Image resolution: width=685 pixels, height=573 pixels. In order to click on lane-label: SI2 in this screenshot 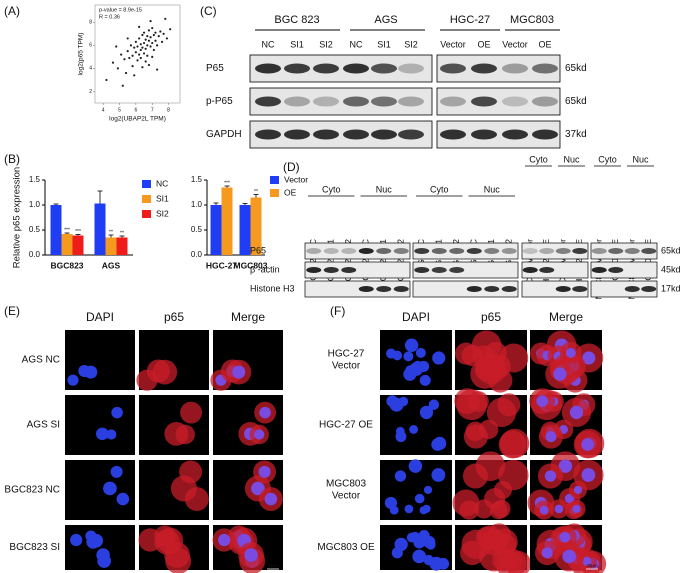, I will do `click(326, 44)`.